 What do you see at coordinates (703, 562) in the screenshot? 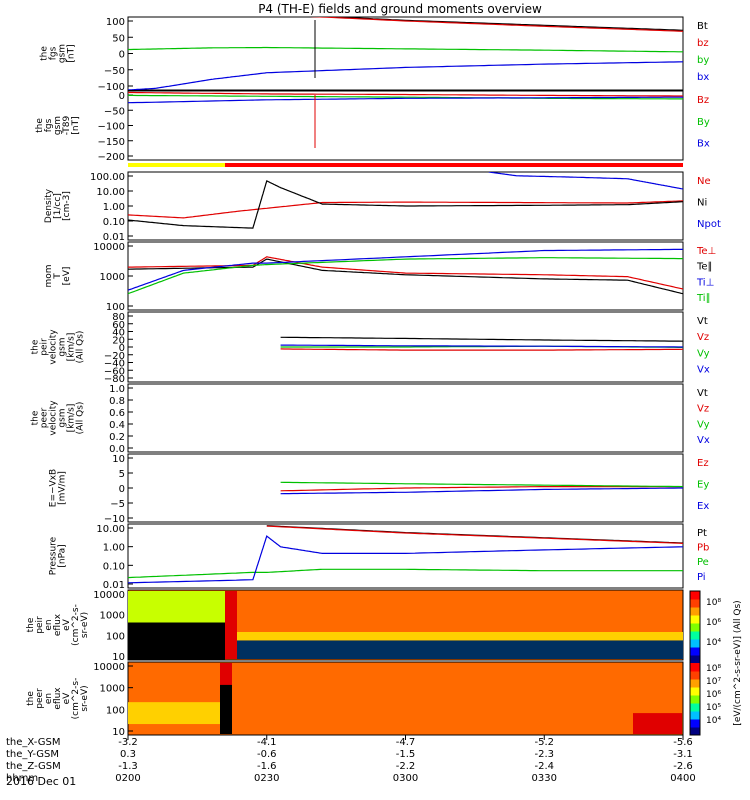
I see `legend-entry-Pe: Pe` at bounding box center [703, 562].